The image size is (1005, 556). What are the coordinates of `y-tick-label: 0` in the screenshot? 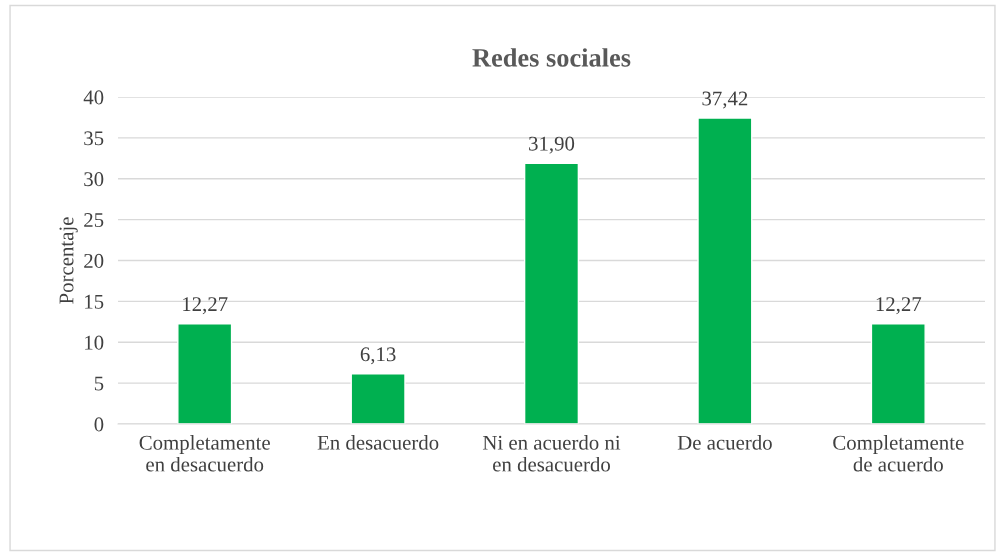 It's located at (99, 424).